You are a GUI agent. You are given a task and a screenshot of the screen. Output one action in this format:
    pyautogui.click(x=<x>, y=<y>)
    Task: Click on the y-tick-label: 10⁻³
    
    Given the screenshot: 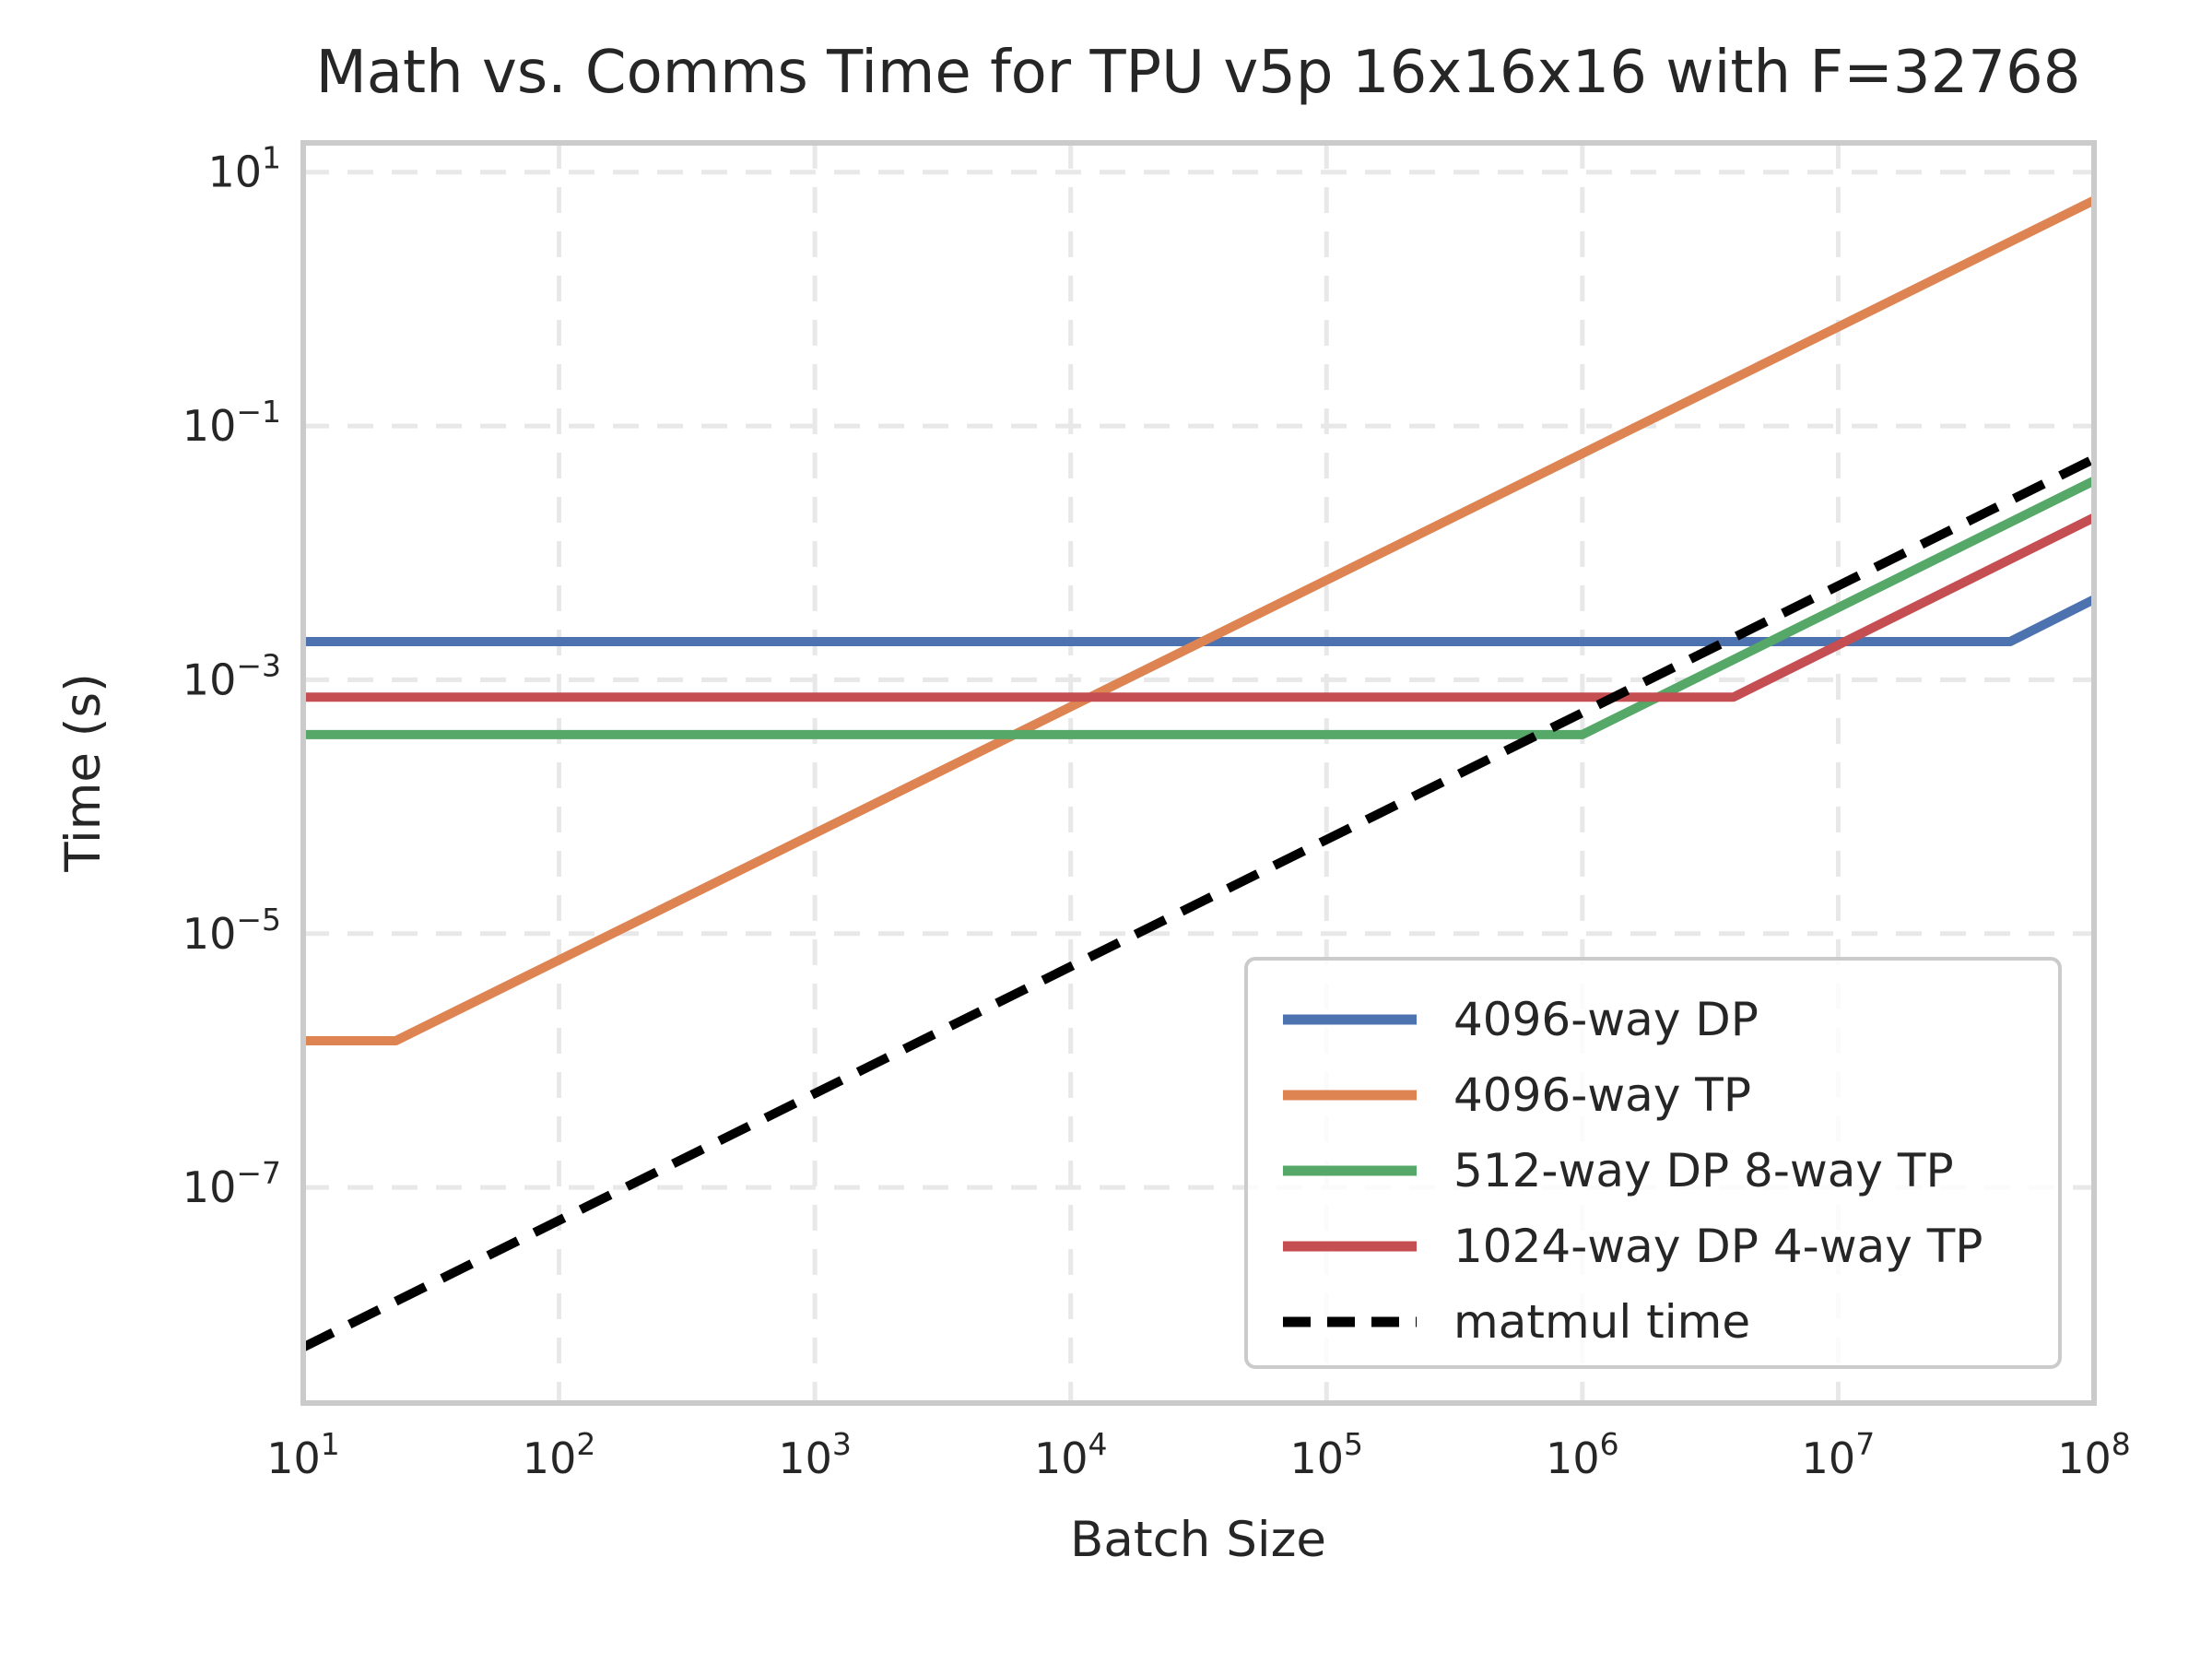 What is the action you would take?
    pyautogui.click(x=231, y=675)
    